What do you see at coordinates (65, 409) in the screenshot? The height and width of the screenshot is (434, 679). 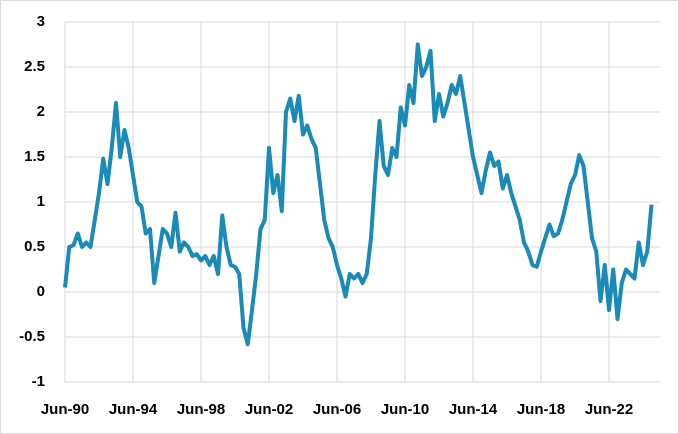 I see `x-tick-label: Jun-90` at bounding box center [65, 409].